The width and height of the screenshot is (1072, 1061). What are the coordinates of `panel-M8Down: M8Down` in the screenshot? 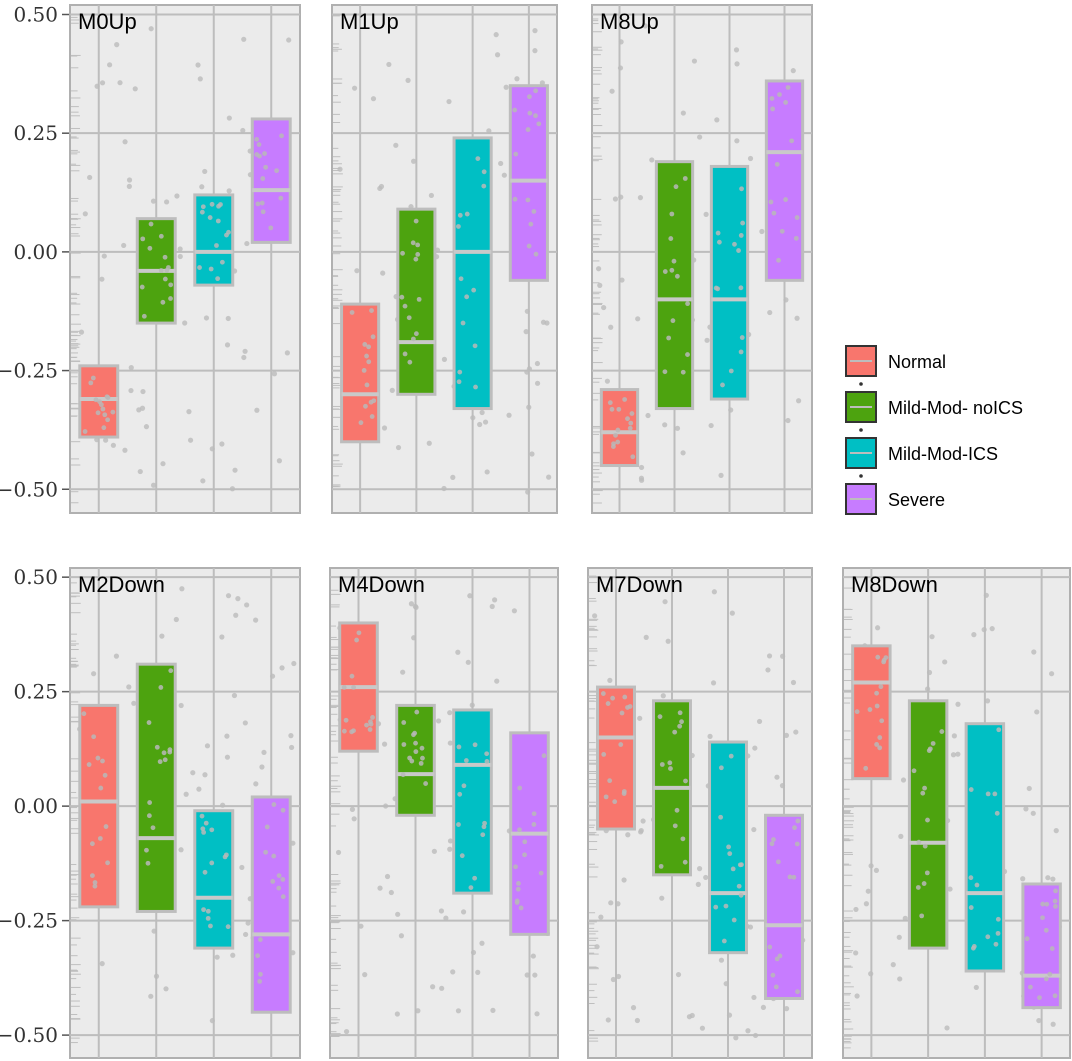 It's located at (956, 813).